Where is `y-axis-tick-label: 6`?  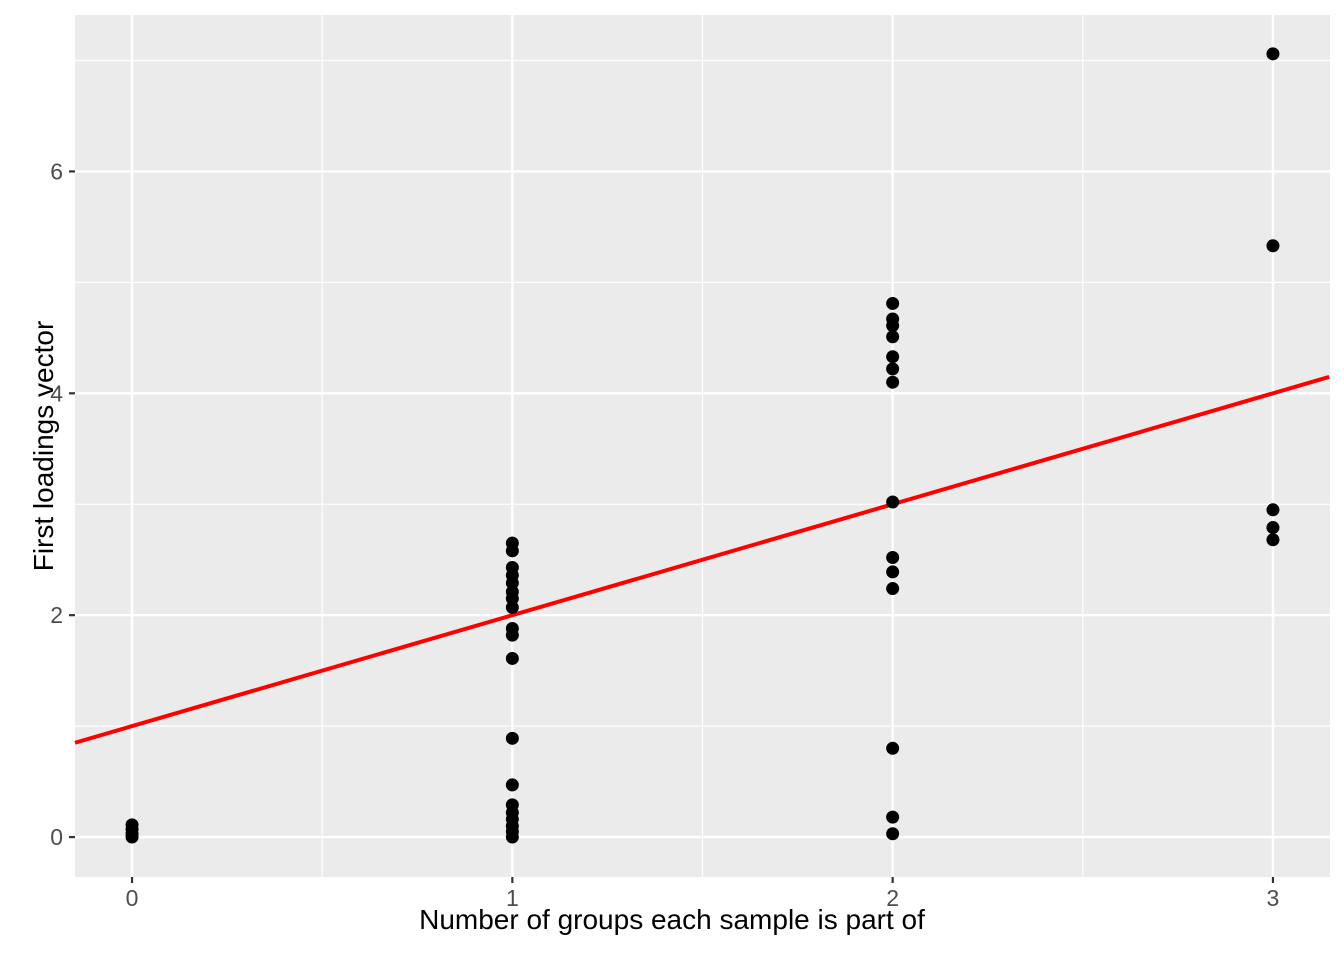
y-axis-tick-label: 6 is located at coordinates (56, 171).